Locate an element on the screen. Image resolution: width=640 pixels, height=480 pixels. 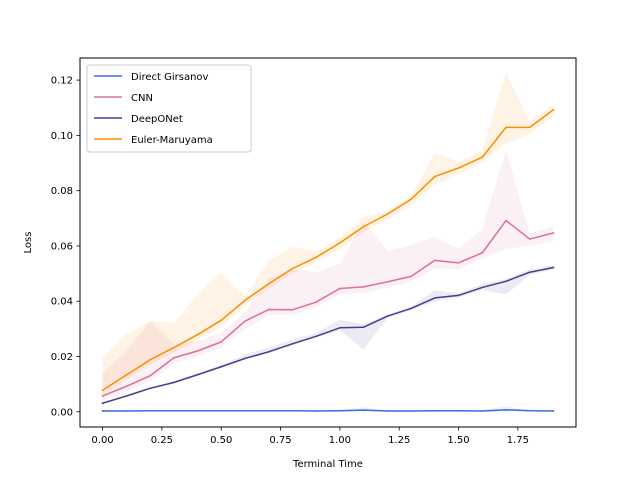
y-axis-label: Loss is located at coordinates (28, 243).